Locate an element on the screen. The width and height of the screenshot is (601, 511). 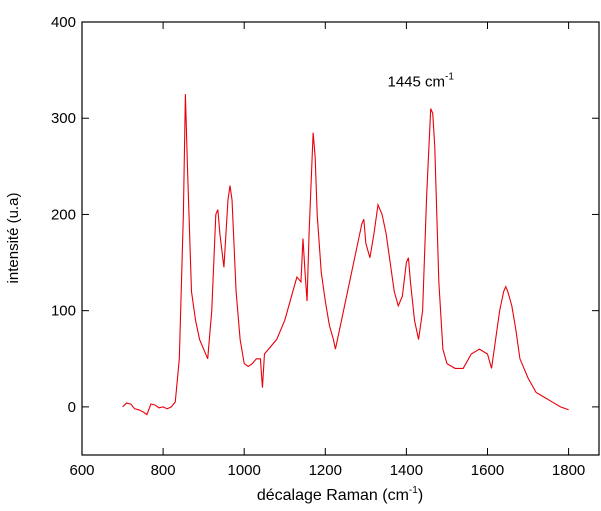
x-axis-label: décalage Raman (cm-1) is located at coordinates (340, 494).